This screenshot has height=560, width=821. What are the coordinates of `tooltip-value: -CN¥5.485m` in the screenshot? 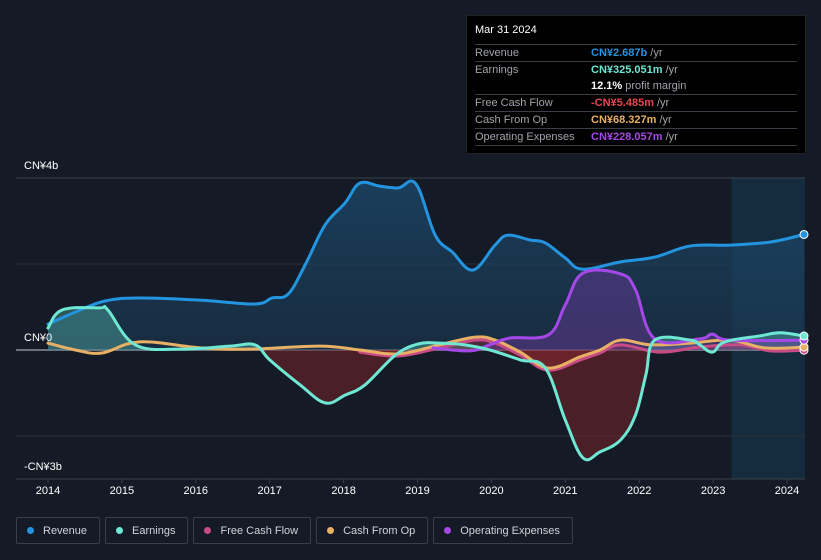 It's located at (622, 103).